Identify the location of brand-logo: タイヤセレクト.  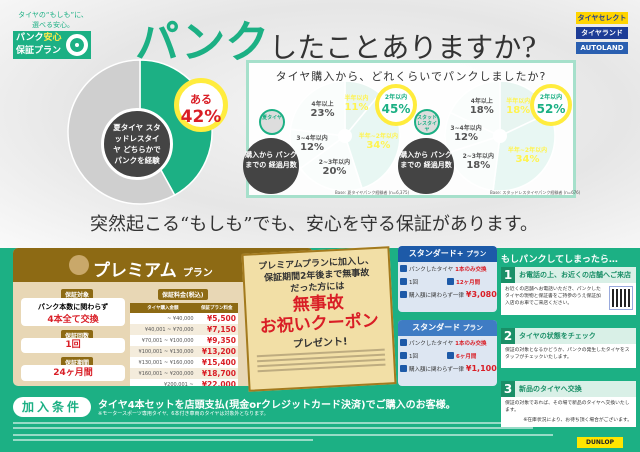
(602, 18).